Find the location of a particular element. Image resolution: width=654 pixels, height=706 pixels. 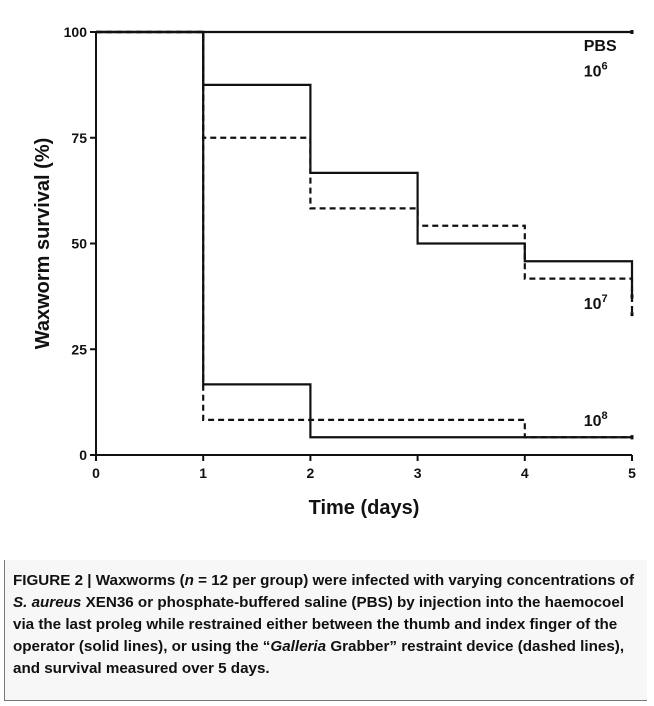

caption-device: Galleria is located at coordinates (298, 646).